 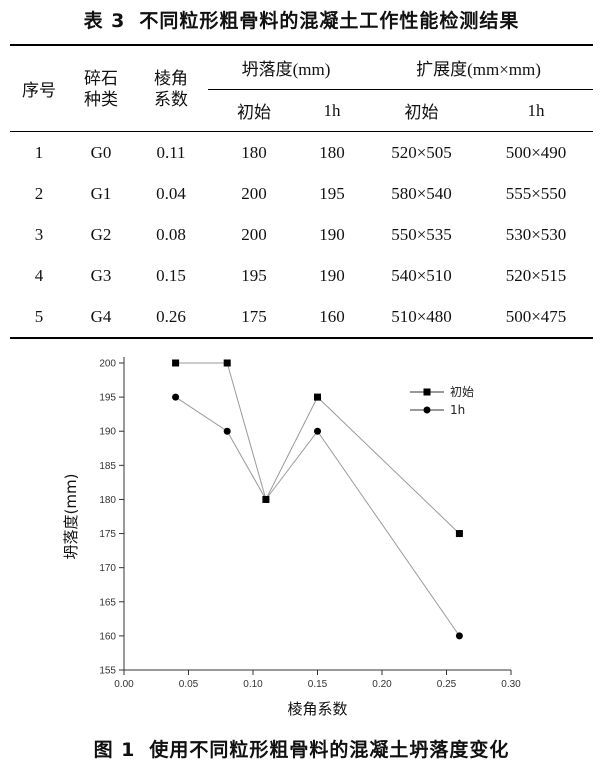 What do you see at coordinates (332, 316) in the screenshot?
I see `cell-slump-1h: 160` at bounding box center [332, 316].